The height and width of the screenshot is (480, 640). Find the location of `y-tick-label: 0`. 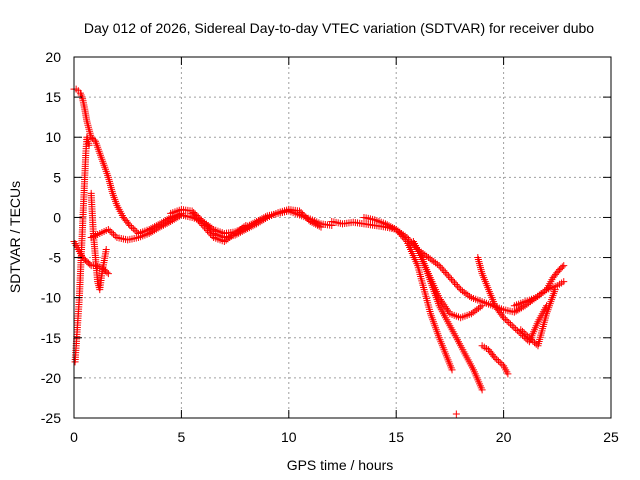

y-tick-label: 0 is located at coordinates (57, 217).